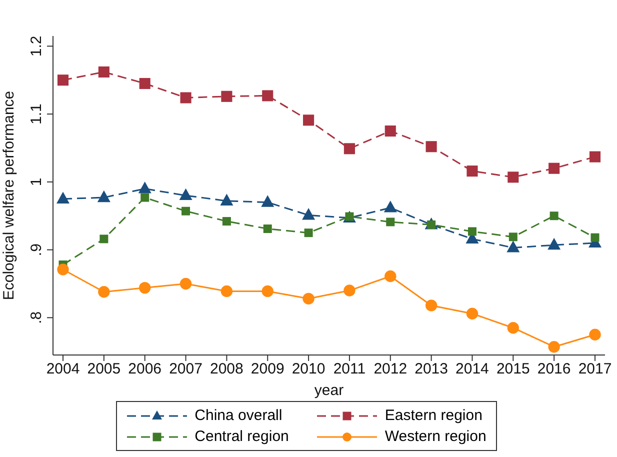 Image resolution: width=617 pixels, height=457 pixels. What do you see at coordinates (36, 182) in the screenshot?
I see `y-tick-label: 1` at bounding box center [36, 182].